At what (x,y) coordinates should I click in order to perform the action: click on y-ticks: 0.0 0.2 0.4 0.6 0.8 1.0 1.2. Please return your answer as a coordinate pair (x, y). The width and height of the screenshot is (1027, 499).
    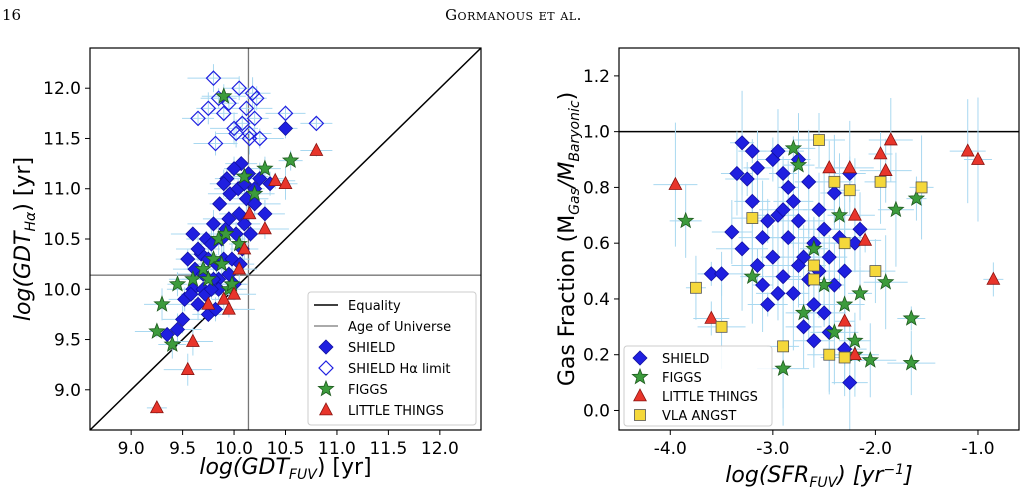
    Looking at the image, I should click on (601, 244).